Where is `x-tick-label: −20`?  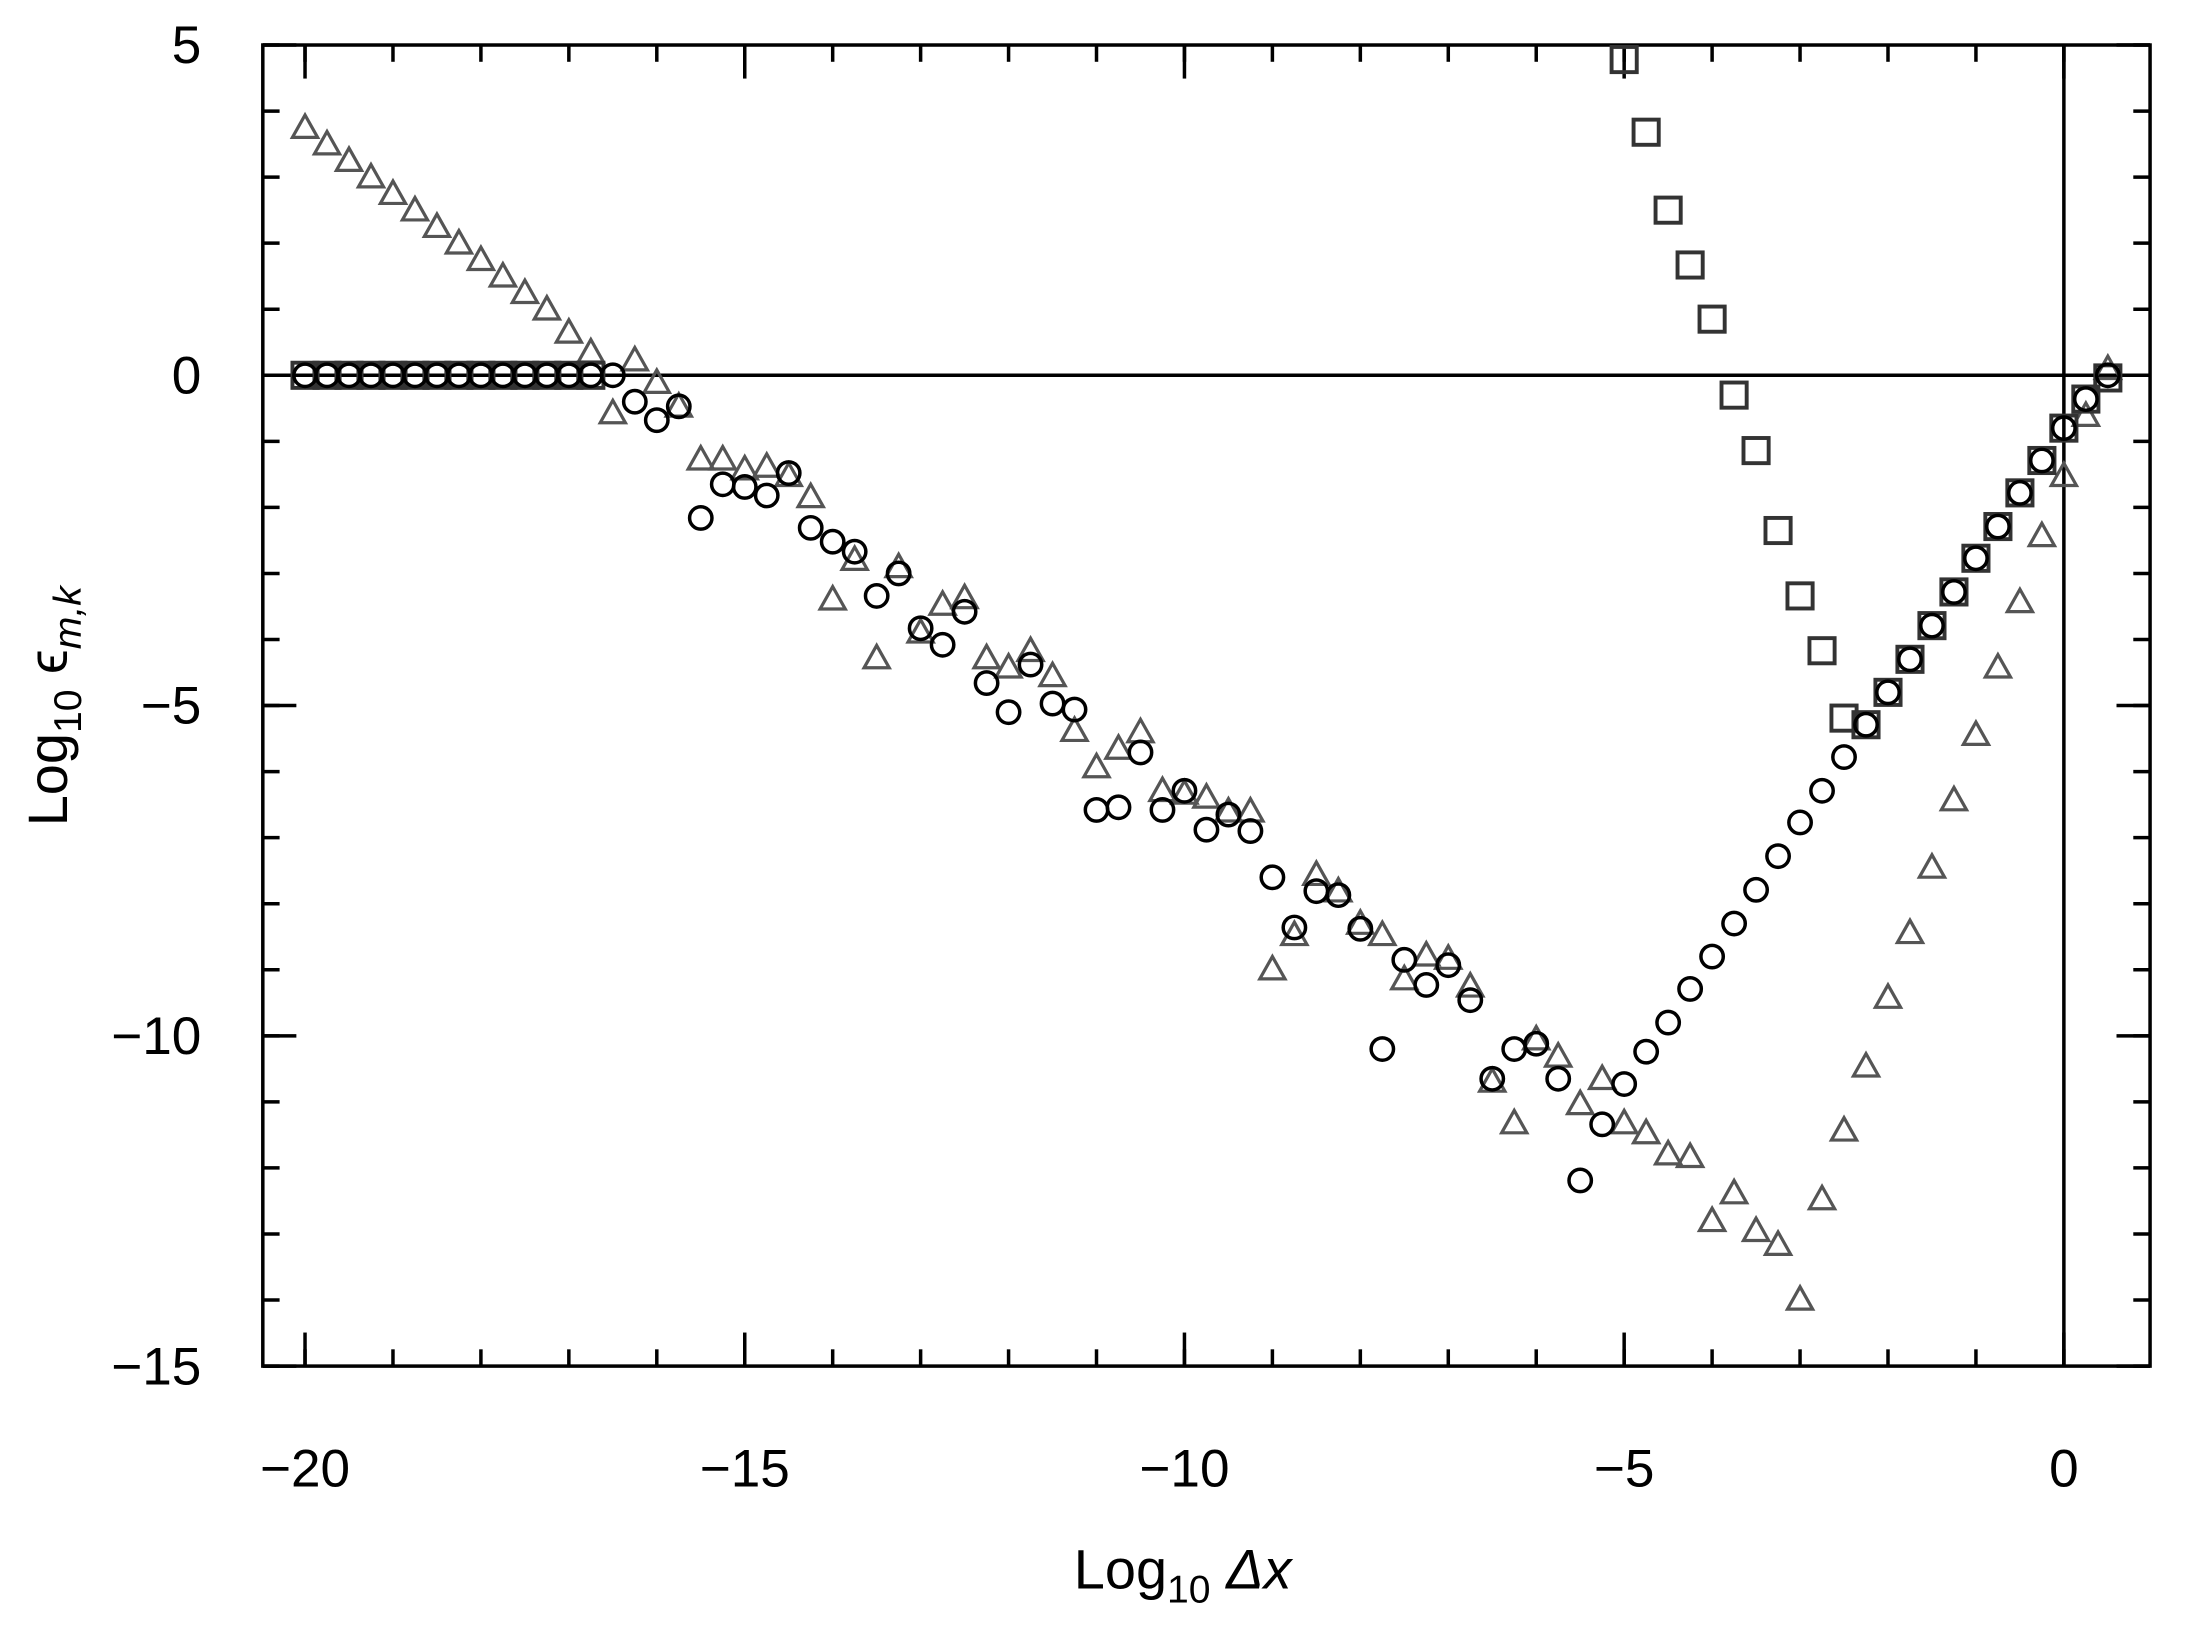 x-tick-label: −20 is located at coordinates (305, 1468).